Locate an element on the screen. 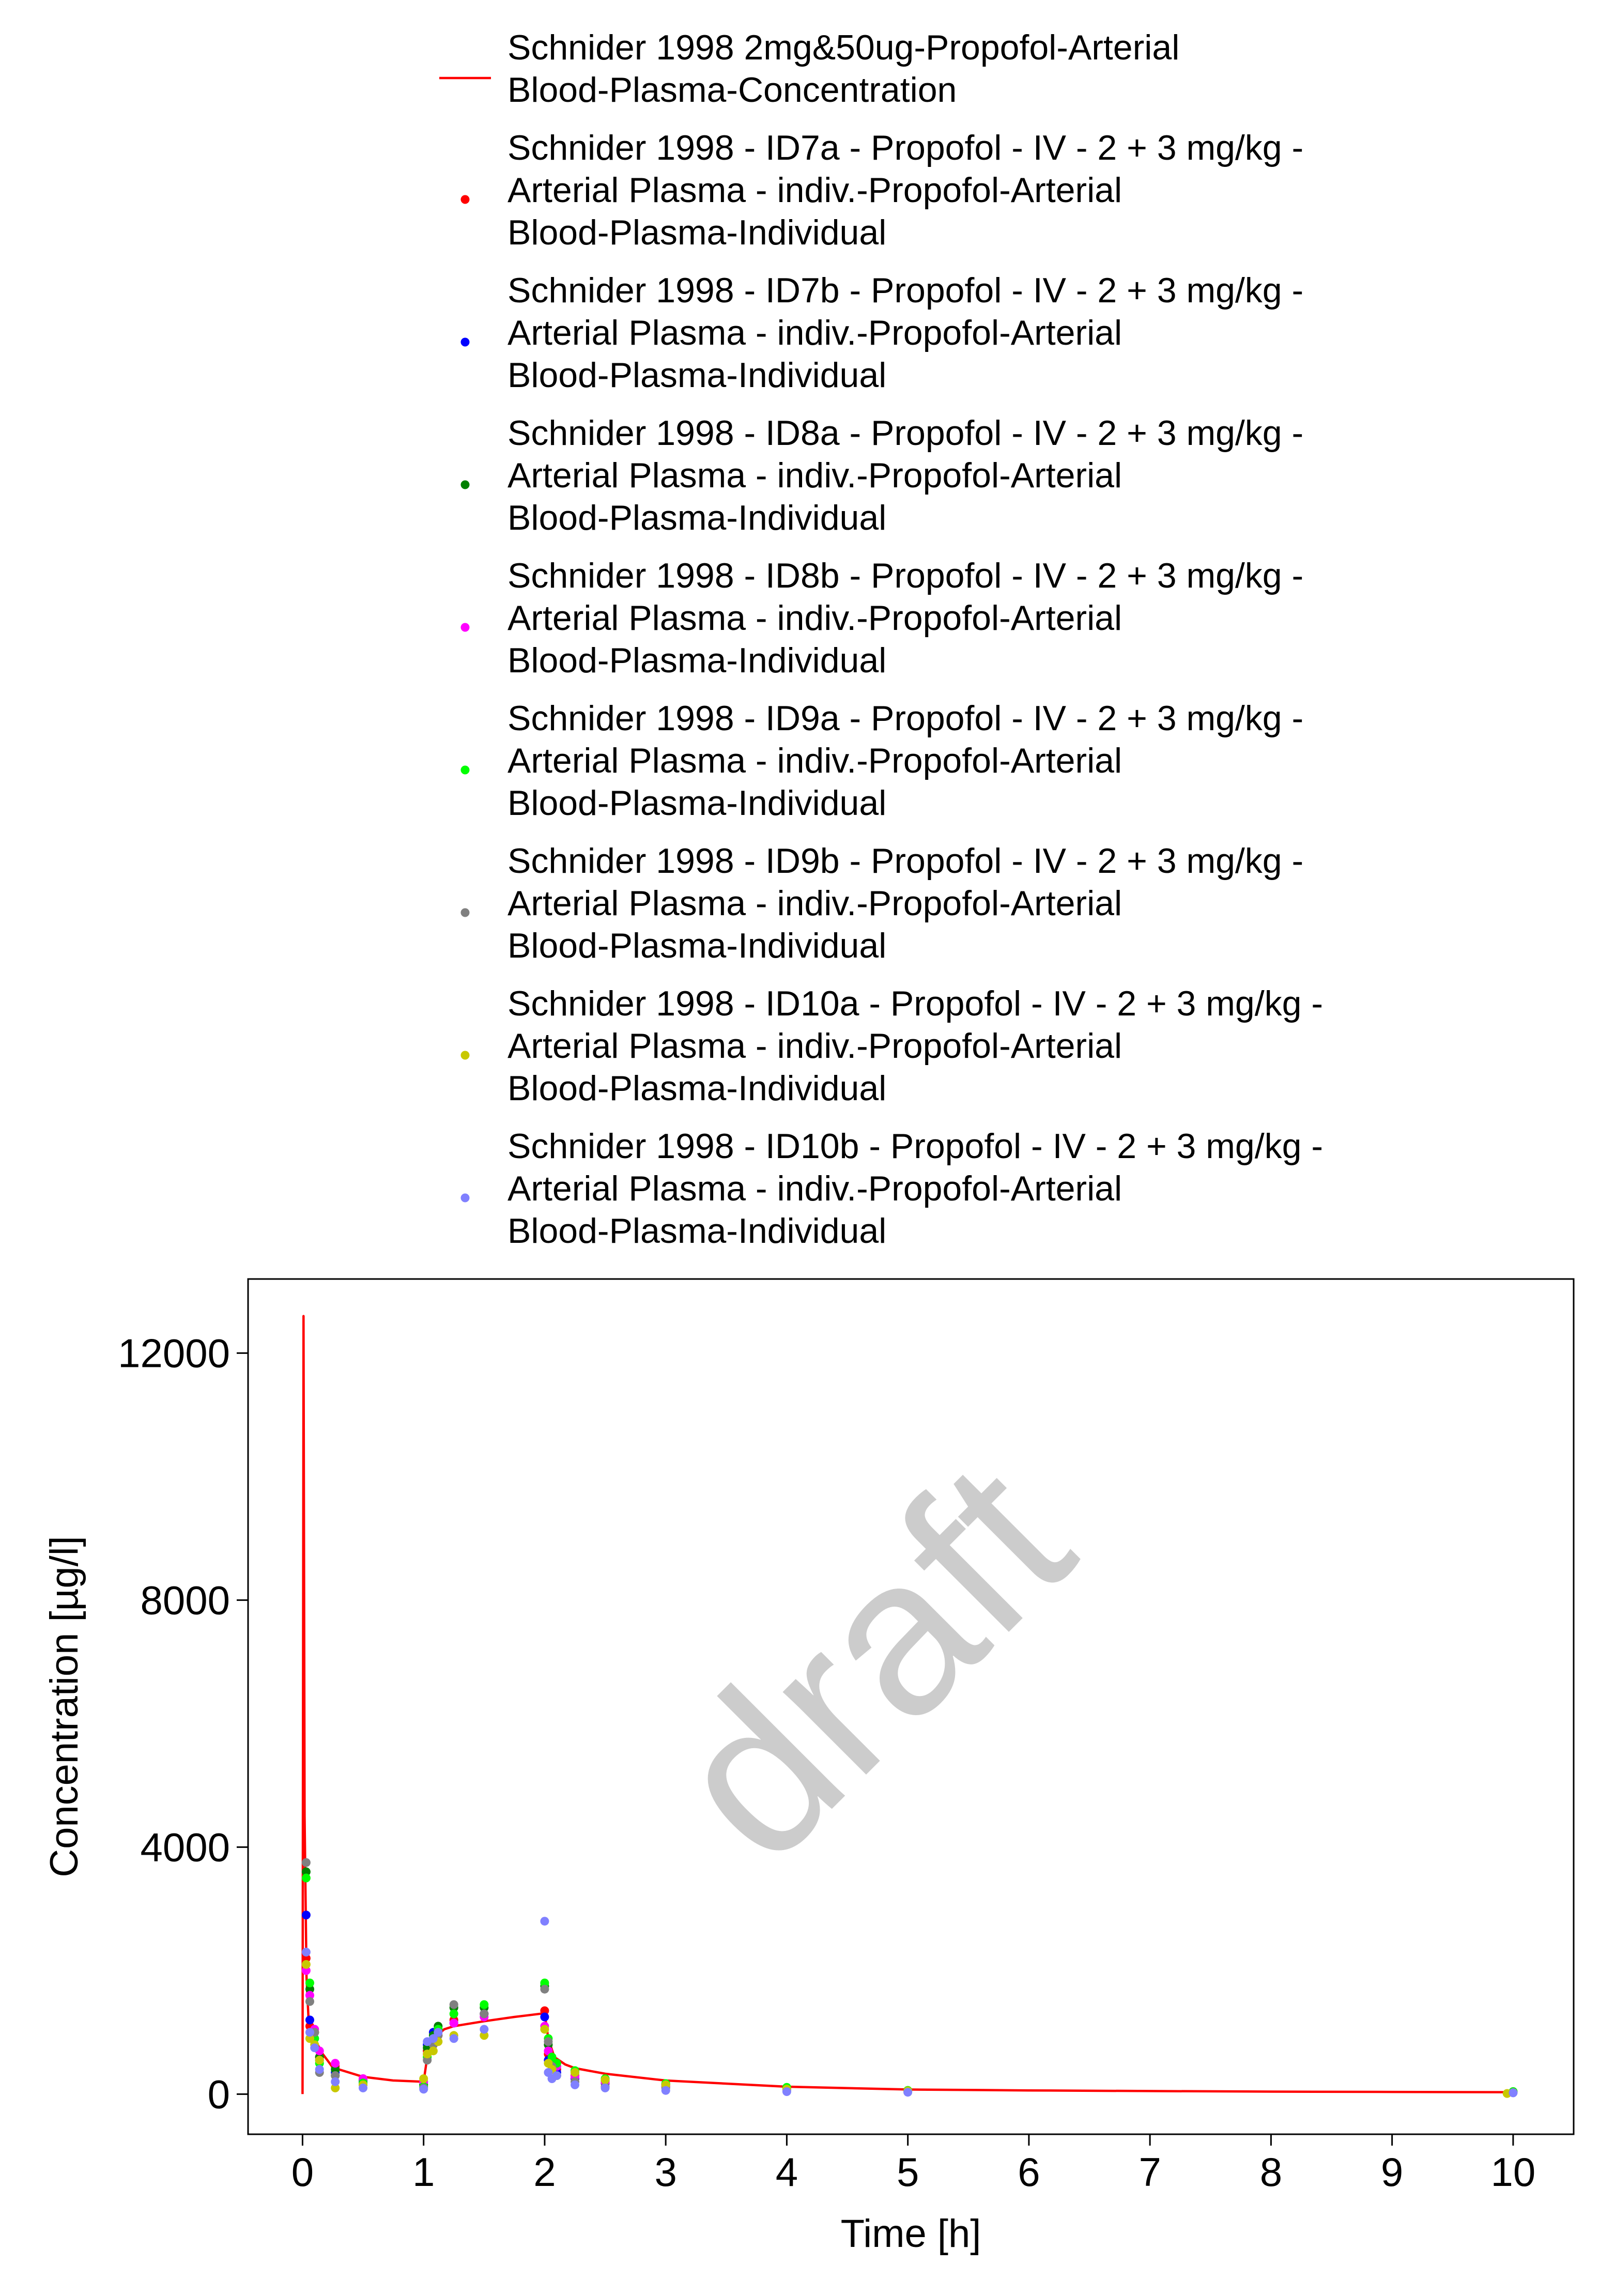 The height and width of the screenshot is (2296, 1615). x-tick-label: 6 is located at coordinates (1029, 2172).